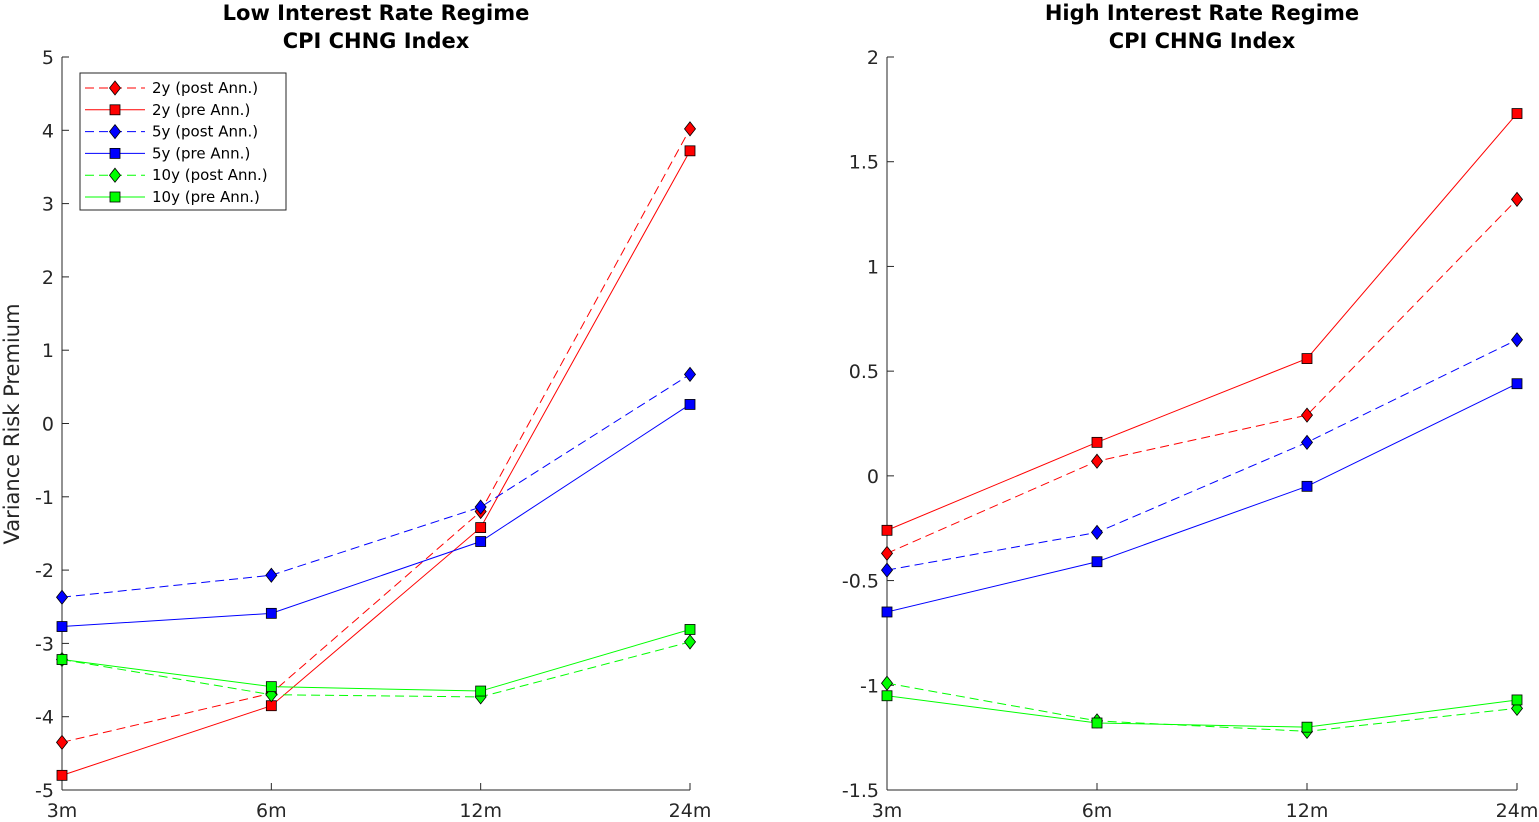 This screenshot has height=822, width=1539. I want to click on left-ytick-label: -3, so click(44, 644).